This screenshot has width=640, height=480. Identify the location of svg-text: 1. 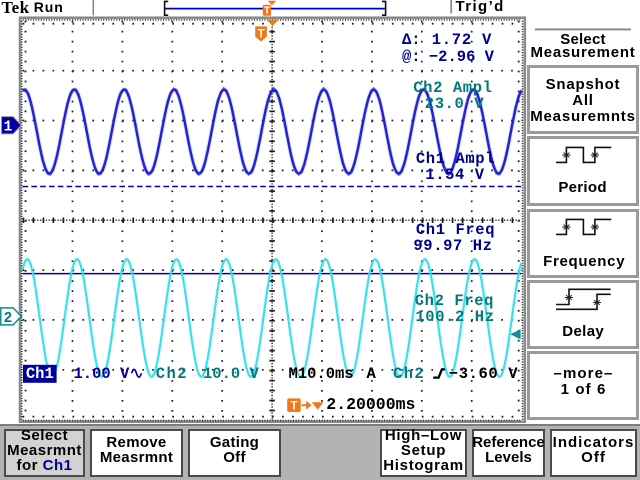
(8, 128).